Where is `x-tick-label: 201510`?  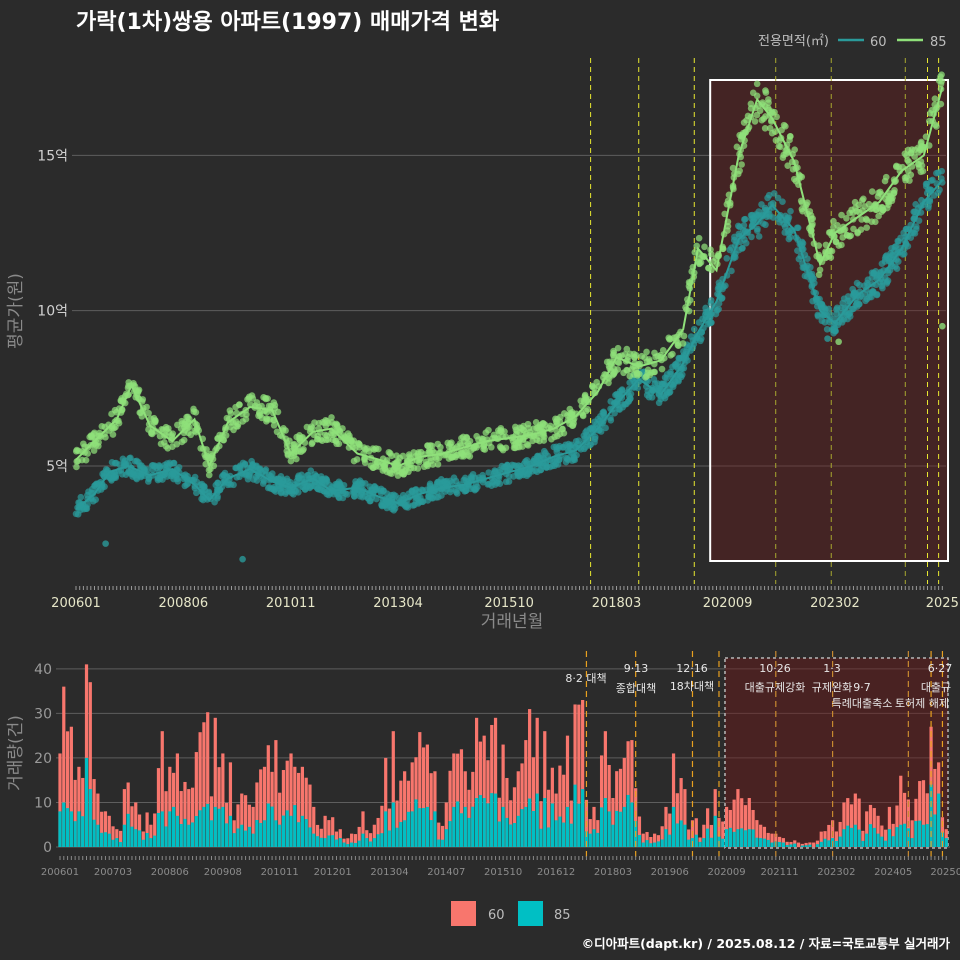 x-tick-label: 201510 is located at coordinates (509, 603).